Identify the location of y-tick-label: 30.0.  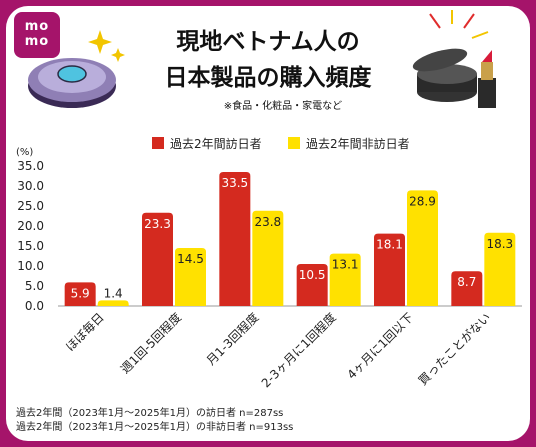
(30, 186).